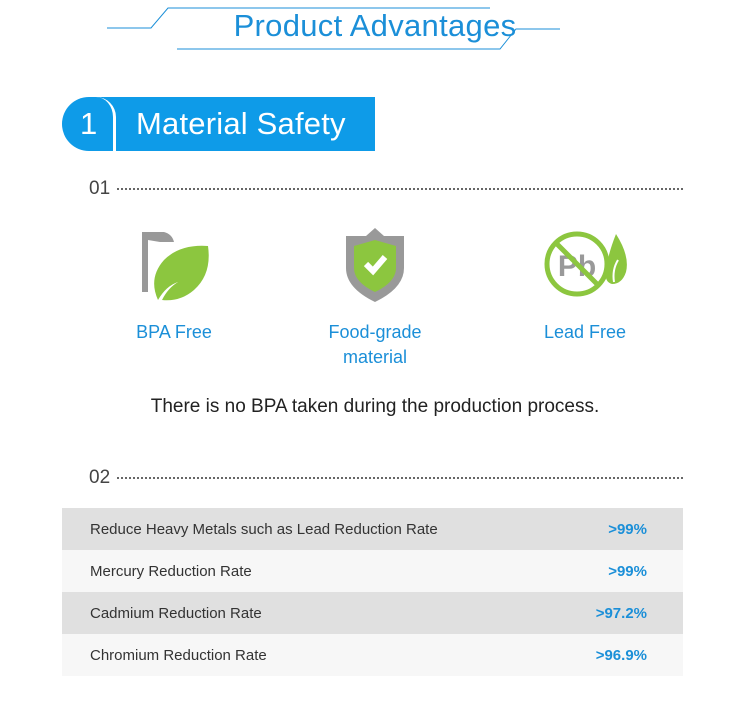 This screenshot has height=707, width=750. I want to click on feature-label: Lead Free, so click(585, 332).